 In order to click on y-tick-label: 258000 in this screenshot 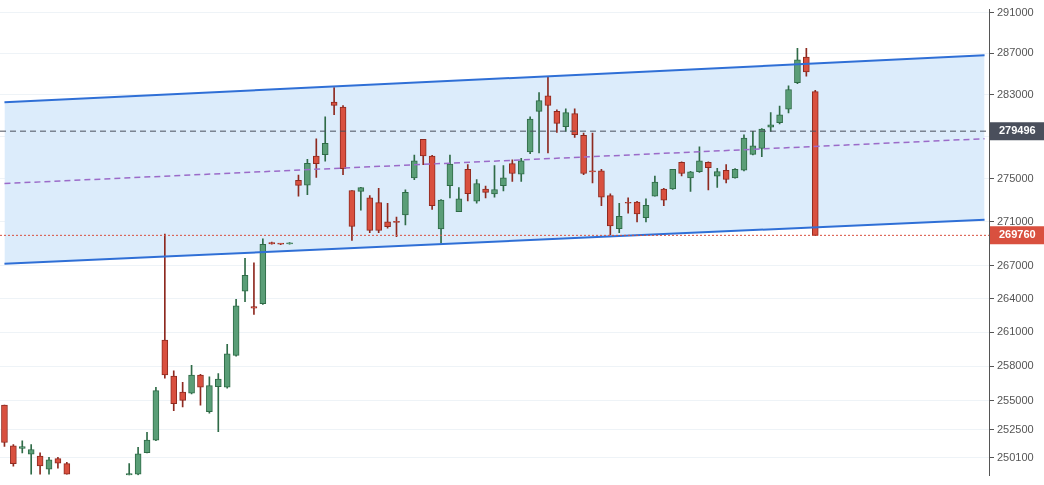, I will do `click(1015, 365)`.